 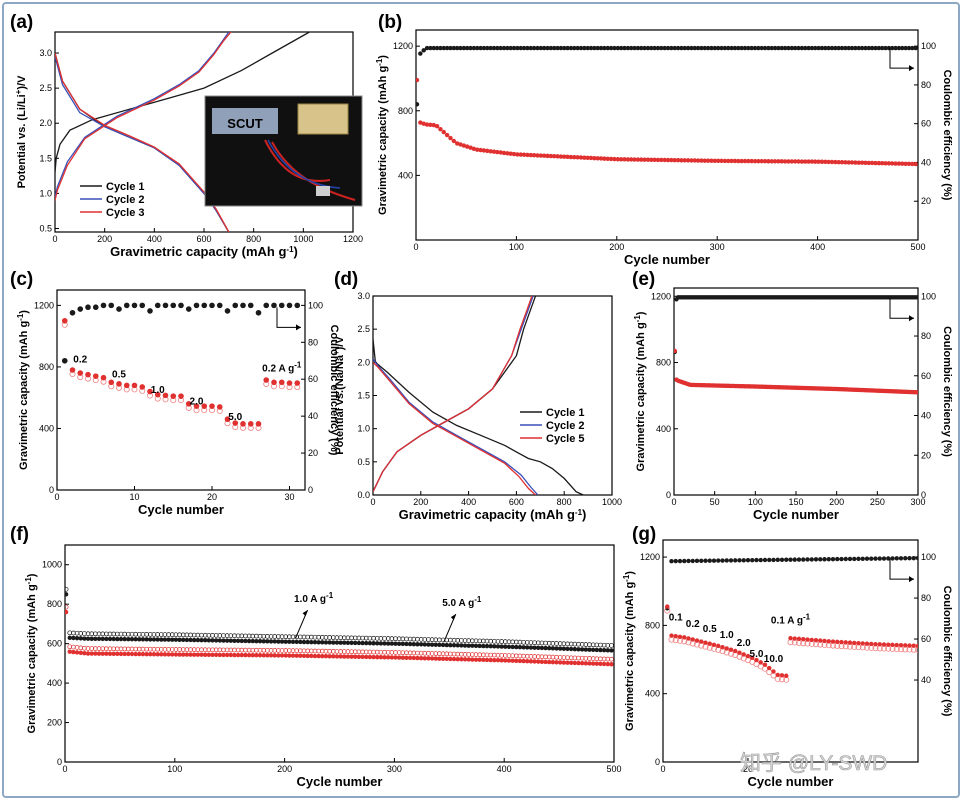 What do you see at coordinates (453, 617) in the screenshot?
I see `annotation-arrow-head` at bounding box center [453, 617].